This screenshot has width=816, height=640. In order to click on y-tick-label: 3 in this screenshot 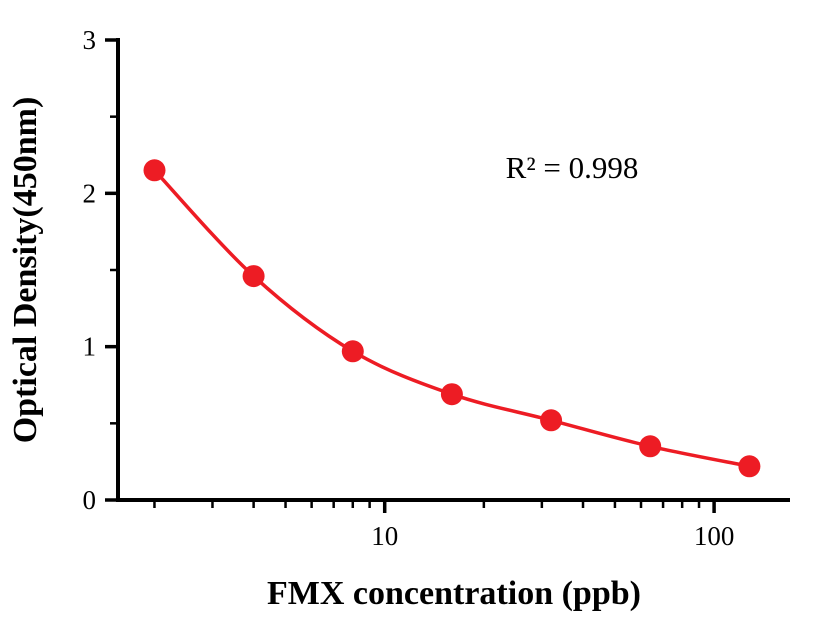, I will do `click(90, 40)`.